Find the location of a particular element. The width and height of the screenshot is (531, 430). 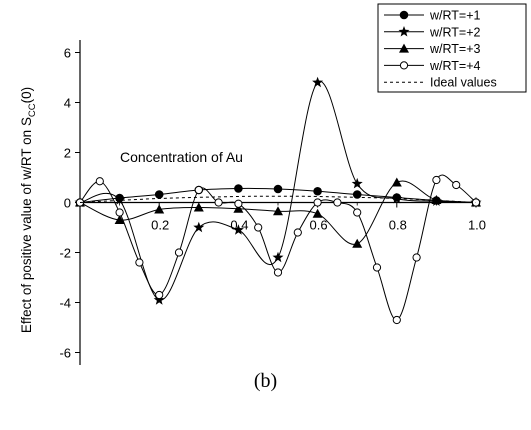

y-tick-label: 6 is located at coordinates (67, 53).